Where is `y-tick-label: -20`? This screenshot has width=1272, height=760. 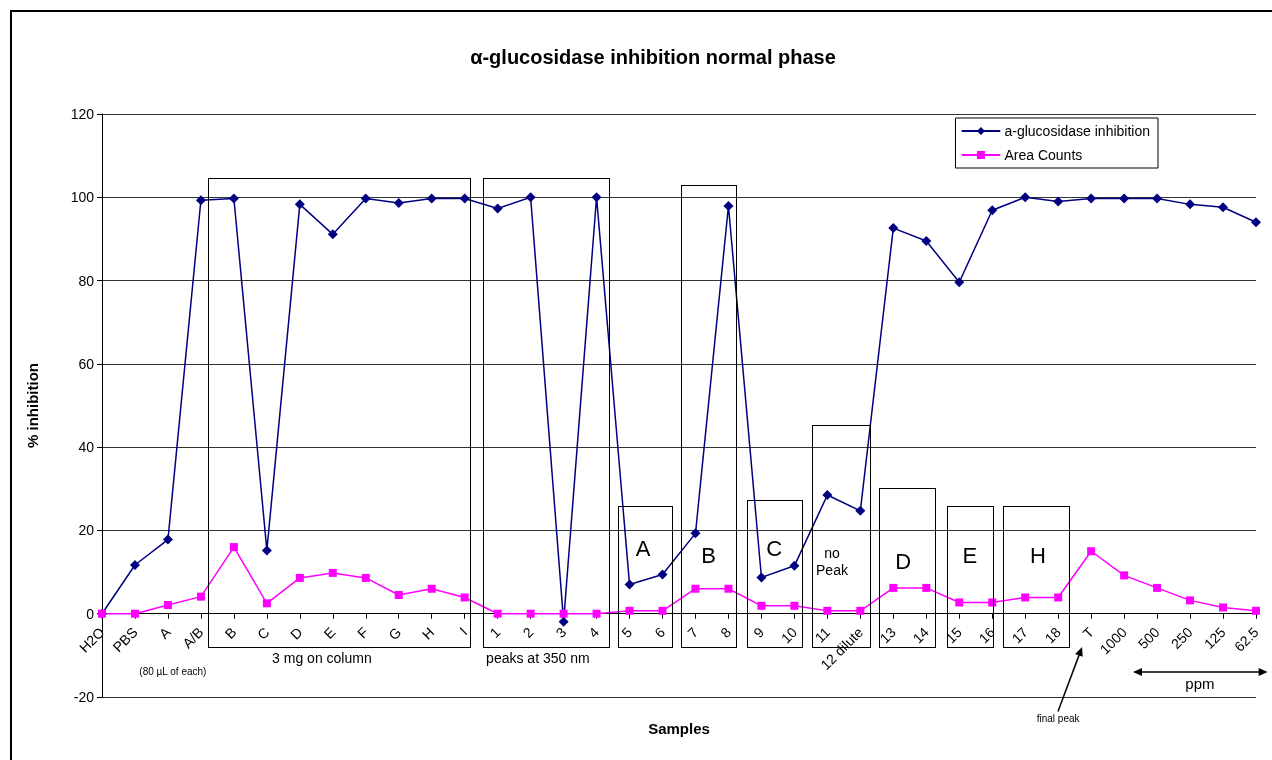 y-tick-label: -20 is located at coordinates (84, 697).